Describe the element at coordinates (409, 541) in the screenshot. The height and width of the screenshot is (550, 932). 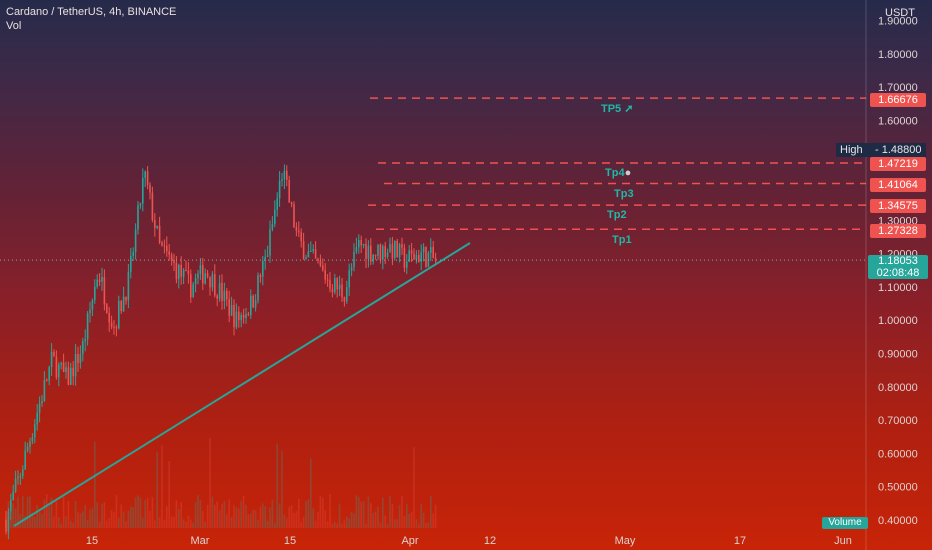
I see `time-tick-label: Apr` at that location.